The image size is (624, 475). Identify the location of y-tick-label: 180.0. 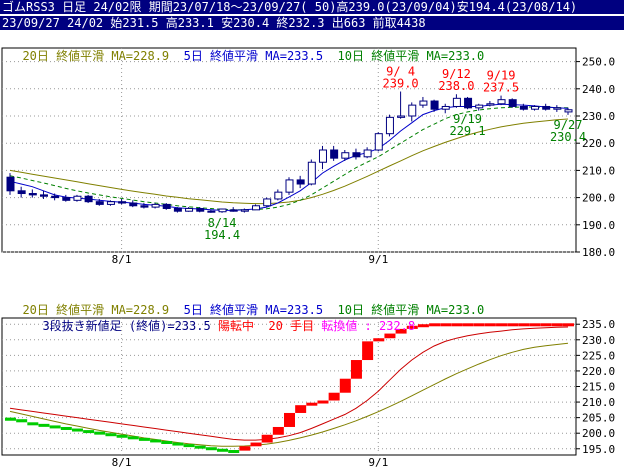
(598, 252).